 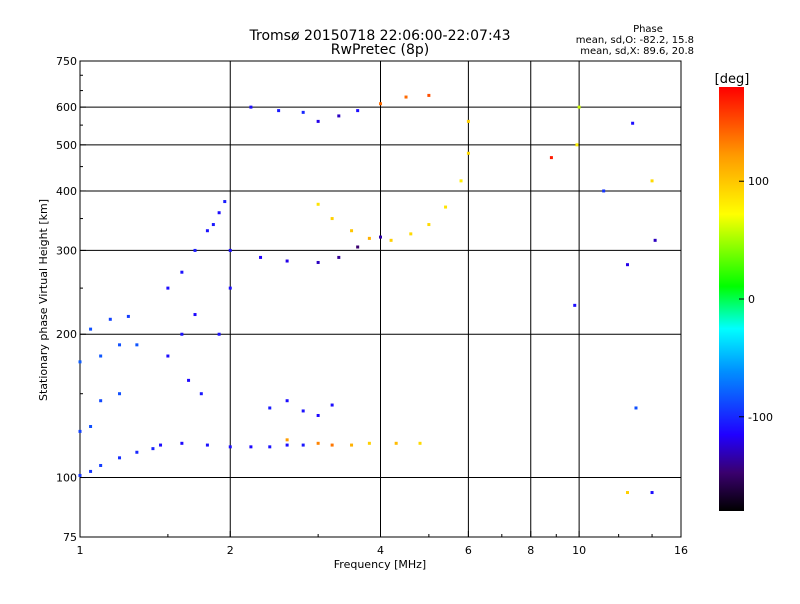 What do you see at coordinates (648, 29) in the screenshot?
I see `stats-heading: Phase` at bounding box center [648, 29].